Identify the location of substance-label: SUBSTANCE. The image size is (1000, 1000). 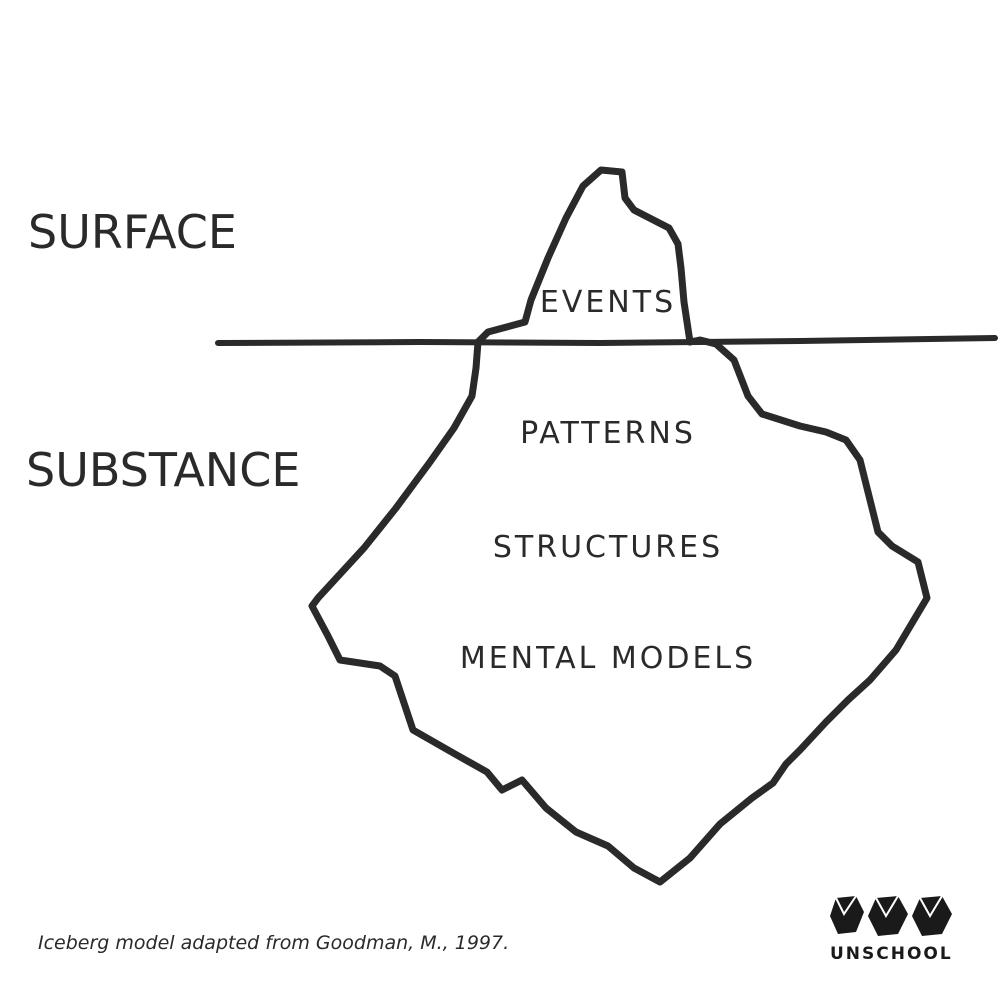
(163, 470).